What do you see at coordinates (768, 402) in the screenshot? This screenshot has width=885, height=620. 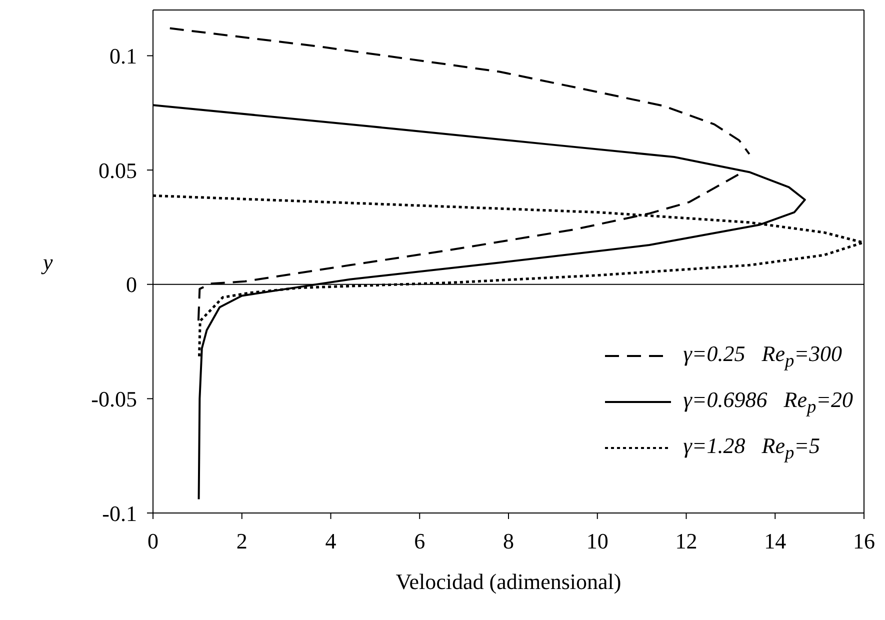 I see `legend-label: γ=0.6986 Re$_{p}$=20` at bounding box center [768, 402].